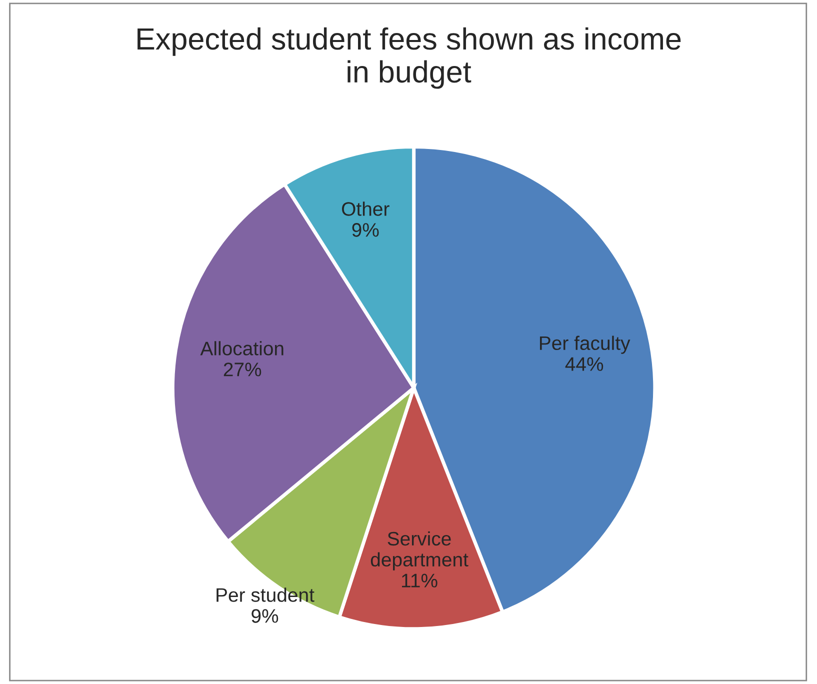 This screenshot has width=817, height=684. I want to click on slice-label: Other, so click(366, 209).